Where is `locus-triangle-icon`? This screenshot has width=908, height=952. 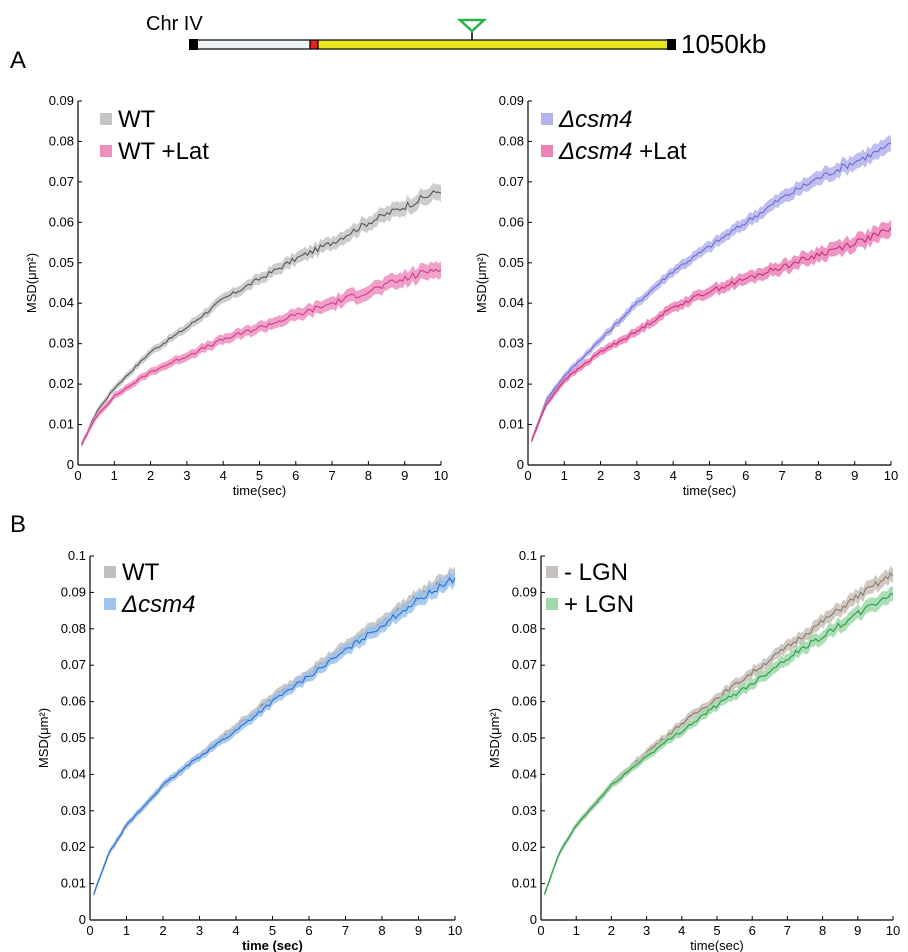
locus-triangle-icon is located at coordinates (472, 25).